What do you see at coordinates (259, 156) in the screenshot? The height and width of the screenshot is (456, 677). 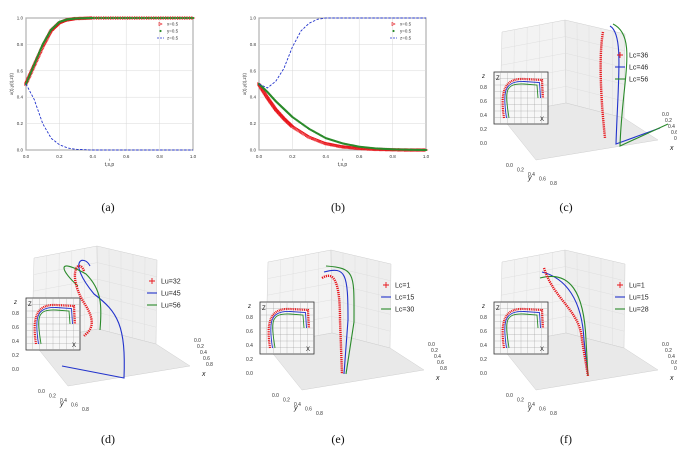 I see `x-tick-label: 0.0` at bounding box center [259, 156].